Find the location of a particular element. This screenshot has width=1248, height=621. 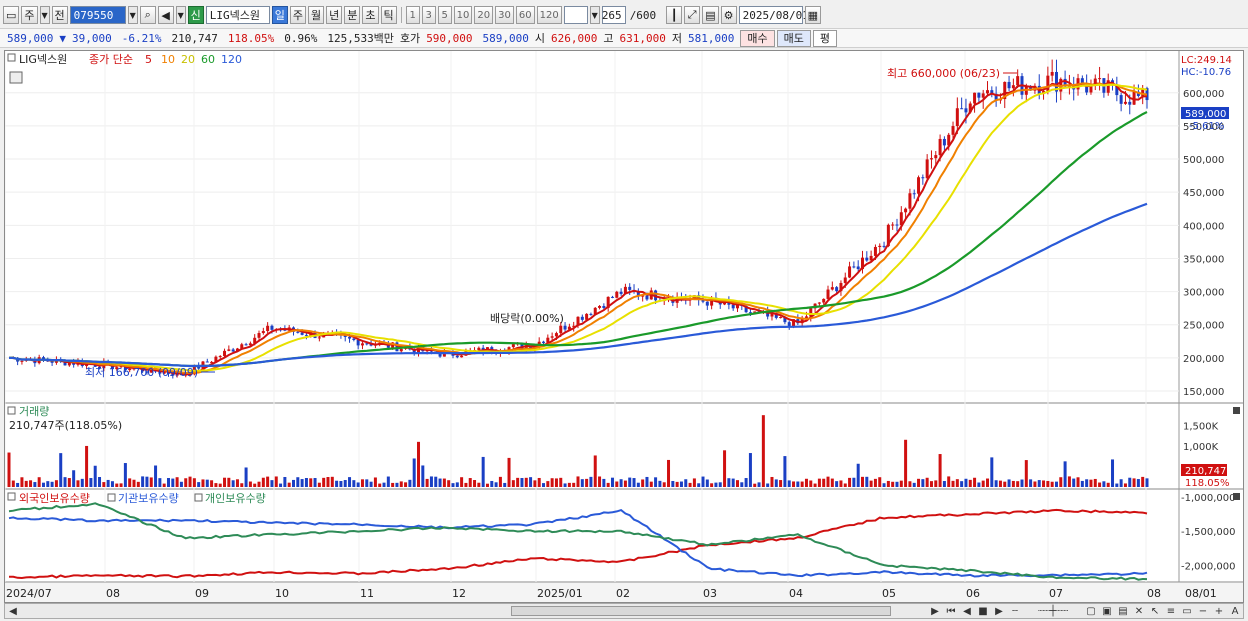

range-slider-icon: ┄ is located at coordinates (1015, 611).